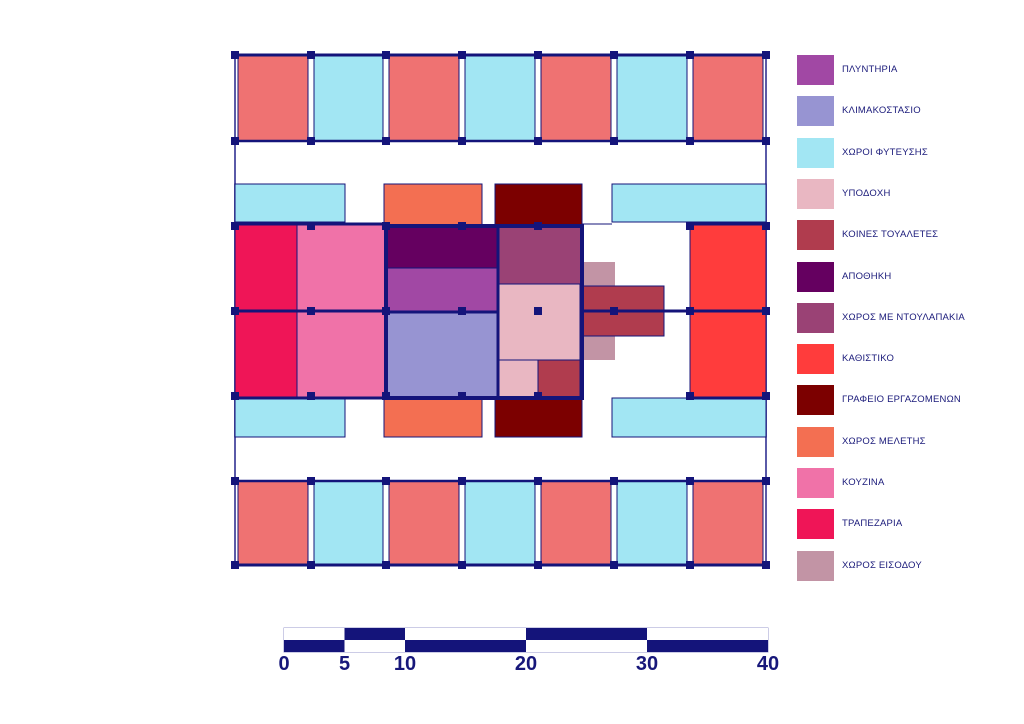  I want to click on legend-label: ΤΡΑΠΕΖΑΡΙΑ, so click(872, 524).